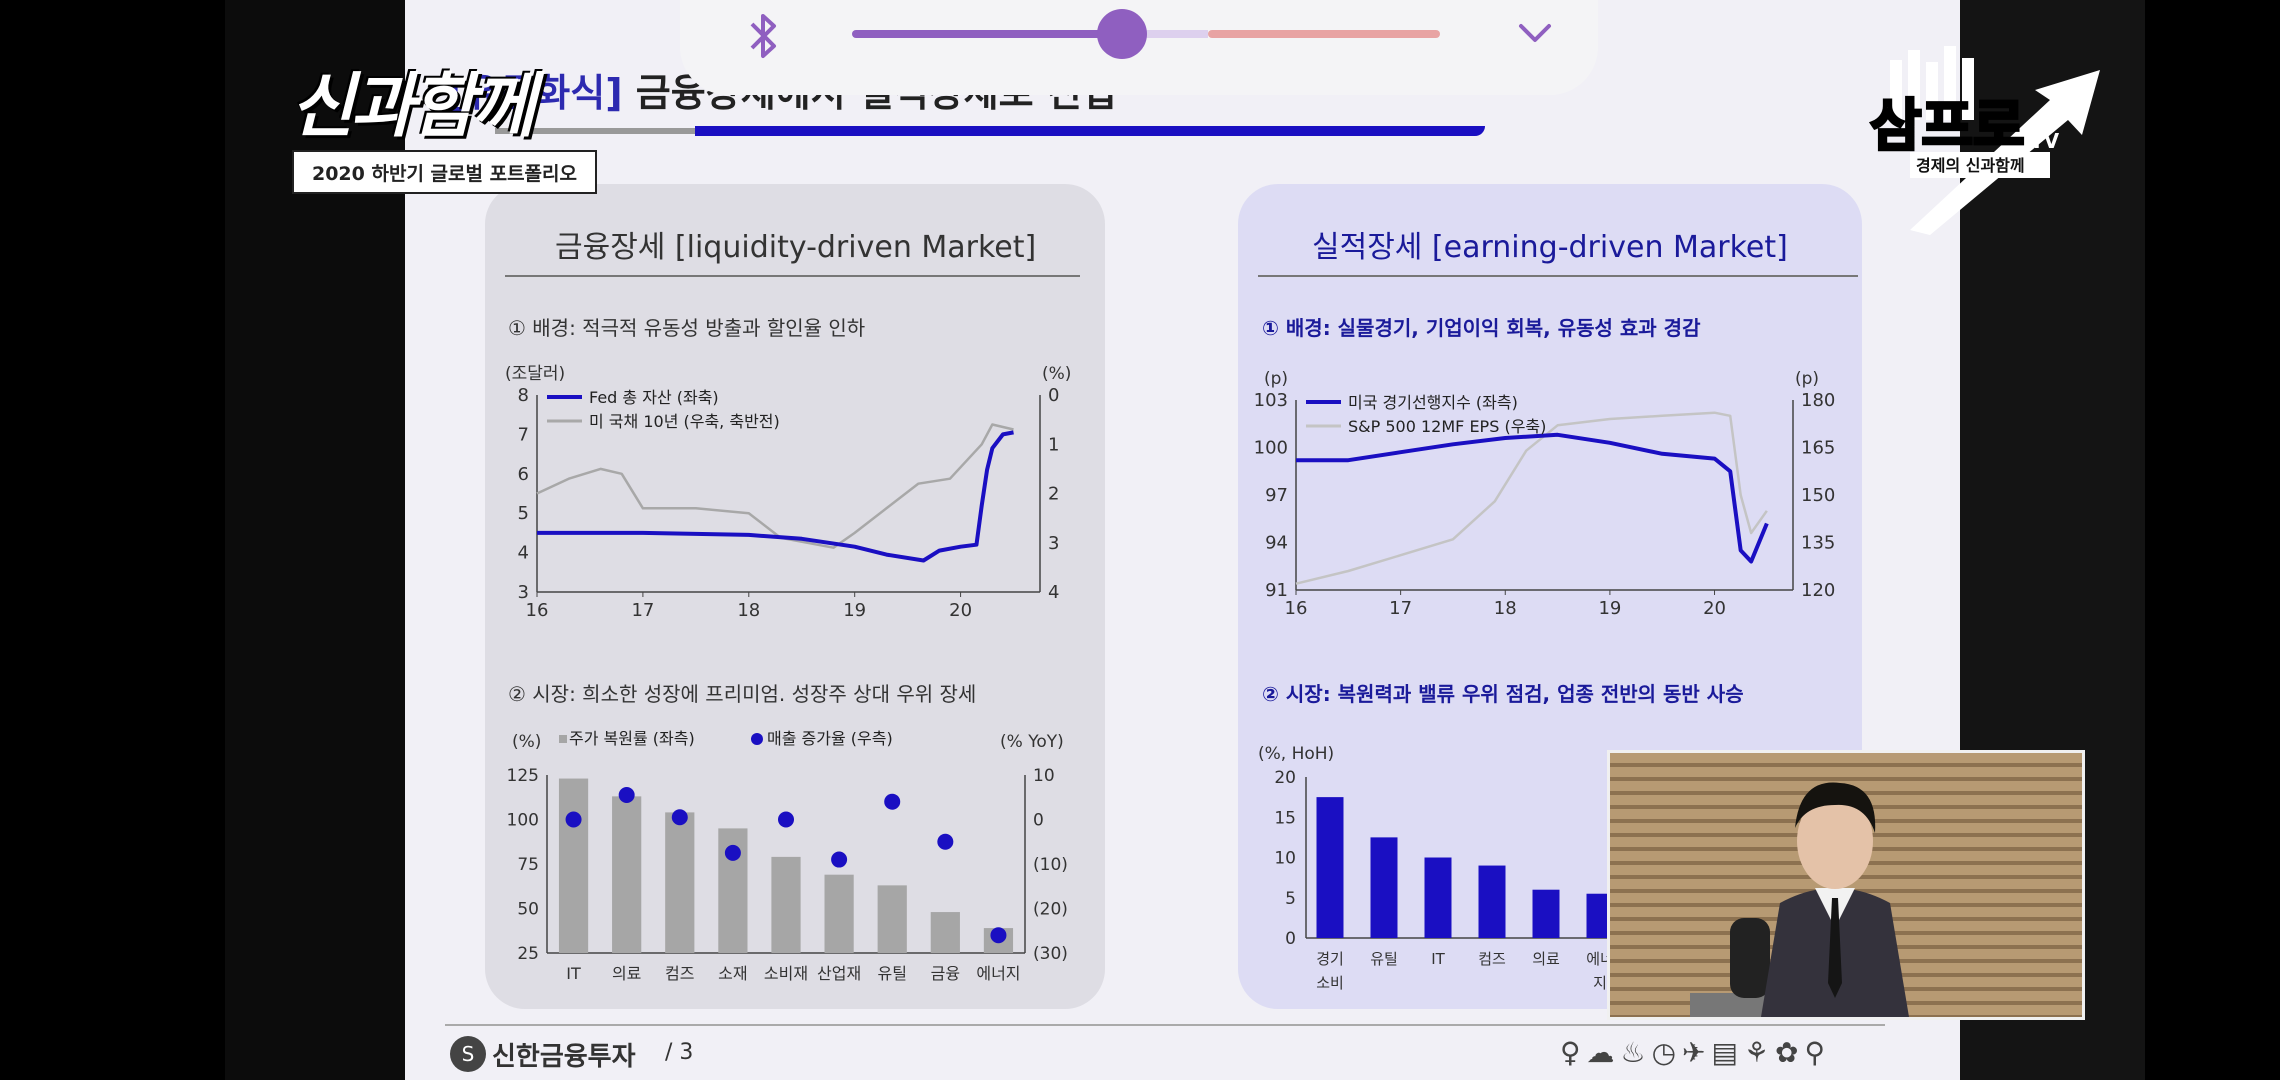 This screenshot has width=2280, height=1080. I want to click on left-panel-title: 금융장세 [liquidity-driven Market], so click(796, 247).